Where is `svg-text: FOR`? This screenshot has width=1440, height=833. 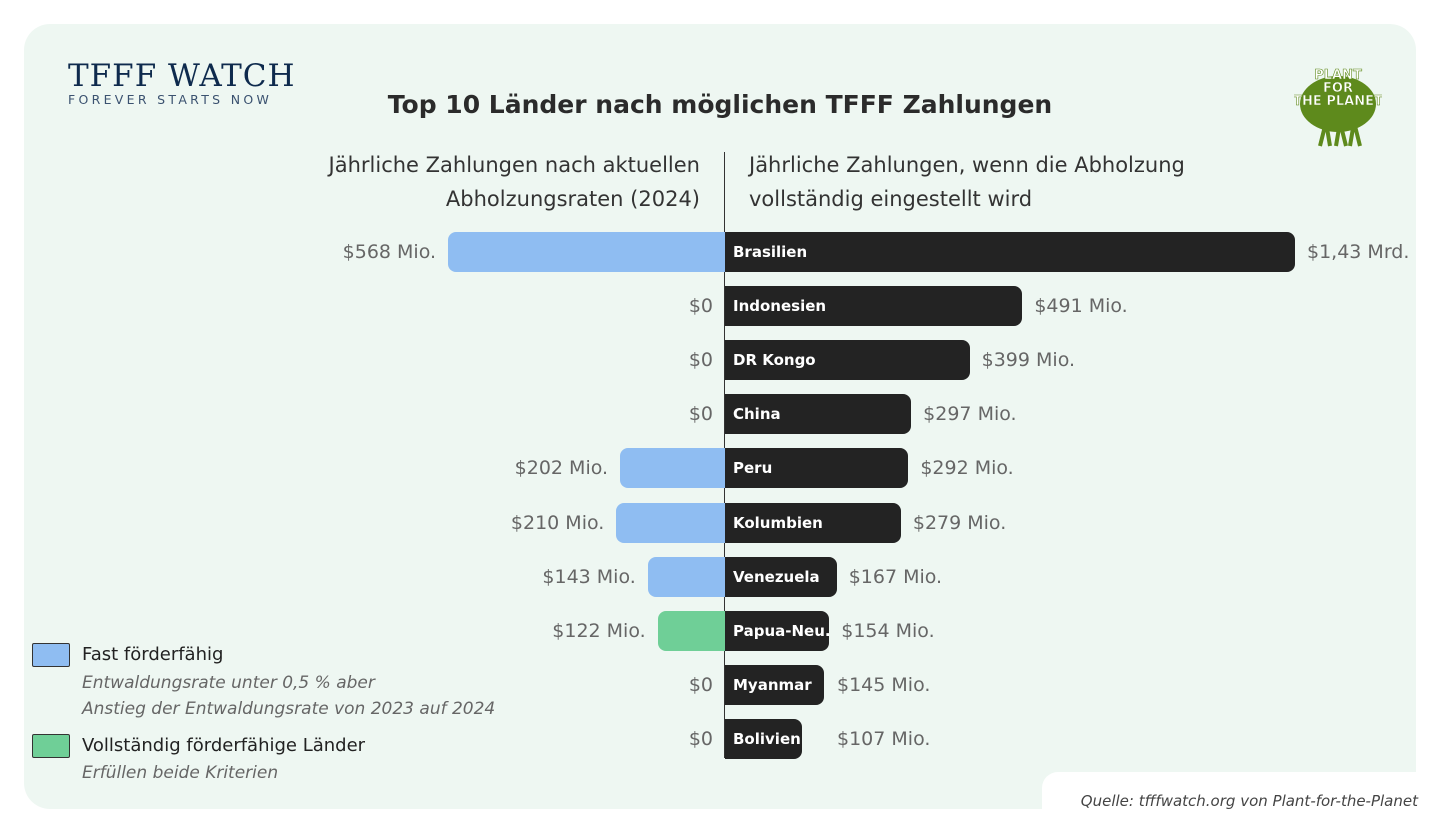 svg-text: FOR is located at coordinates (1338, 88).